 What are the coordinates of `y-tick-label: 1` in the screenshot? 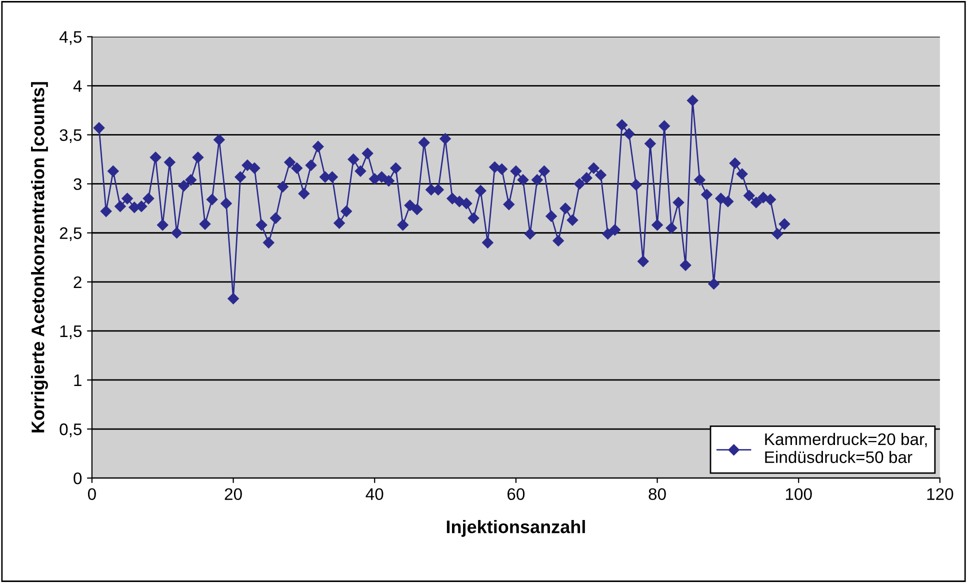 It's located at (78, 380).